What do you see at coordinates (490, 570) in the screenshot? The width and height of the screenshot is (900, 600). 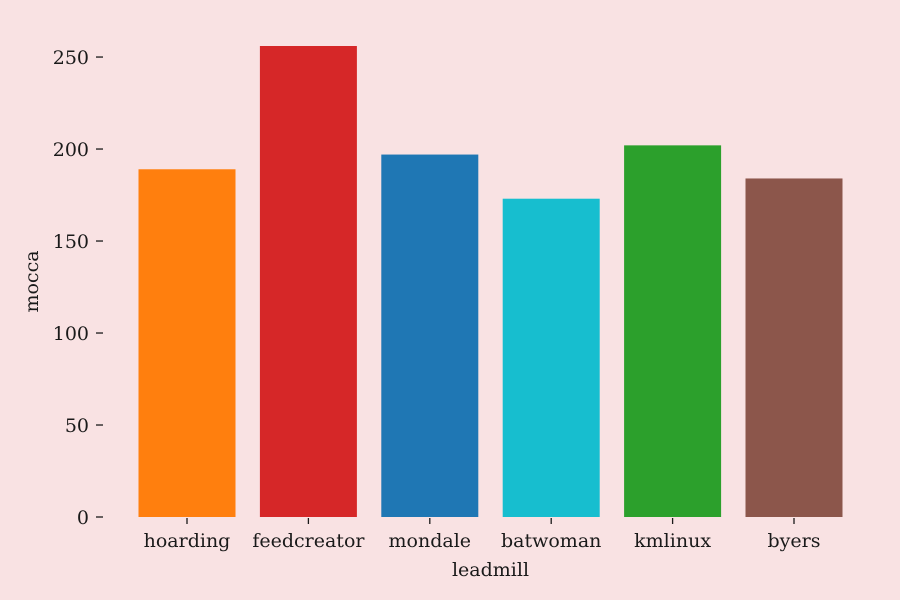 I see `x-axis-label: leadmill` at bounding box center [490, 570].